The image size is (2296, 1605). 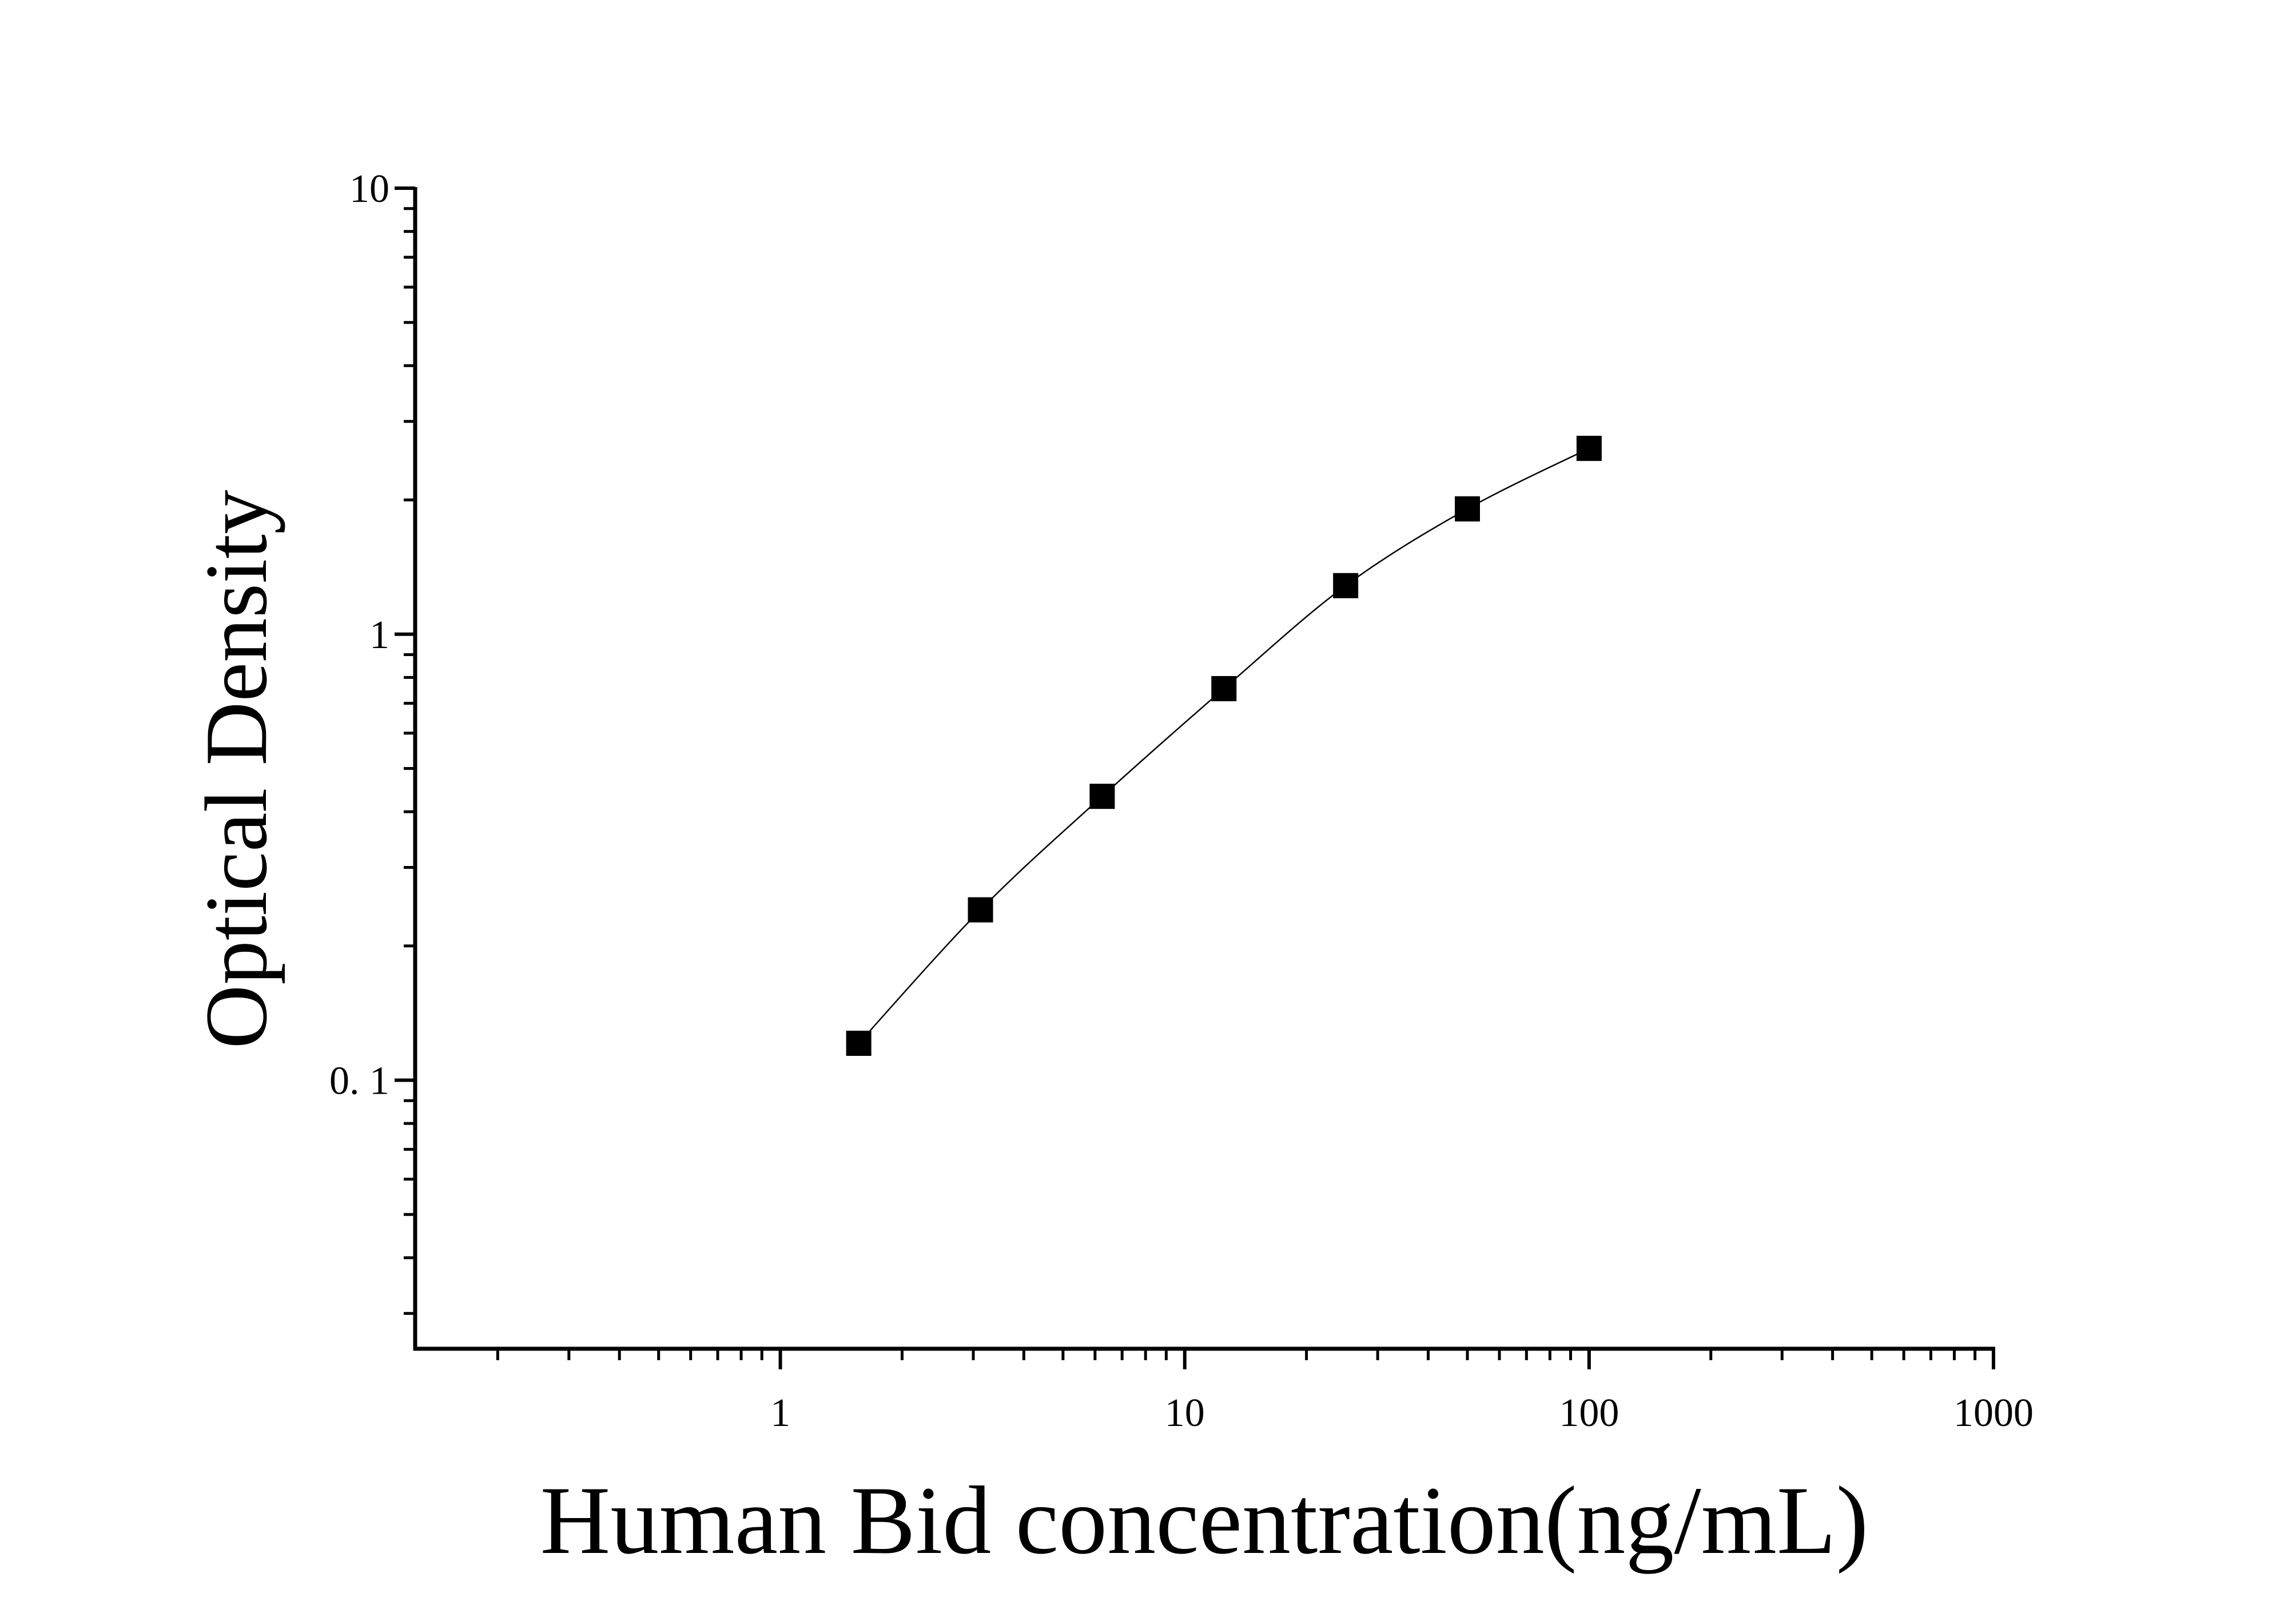 What do you see at coordinates (359, 1081) in the screenshot?
I see `y-tick-label: 0. 1` at bounding box center [359, 1081].